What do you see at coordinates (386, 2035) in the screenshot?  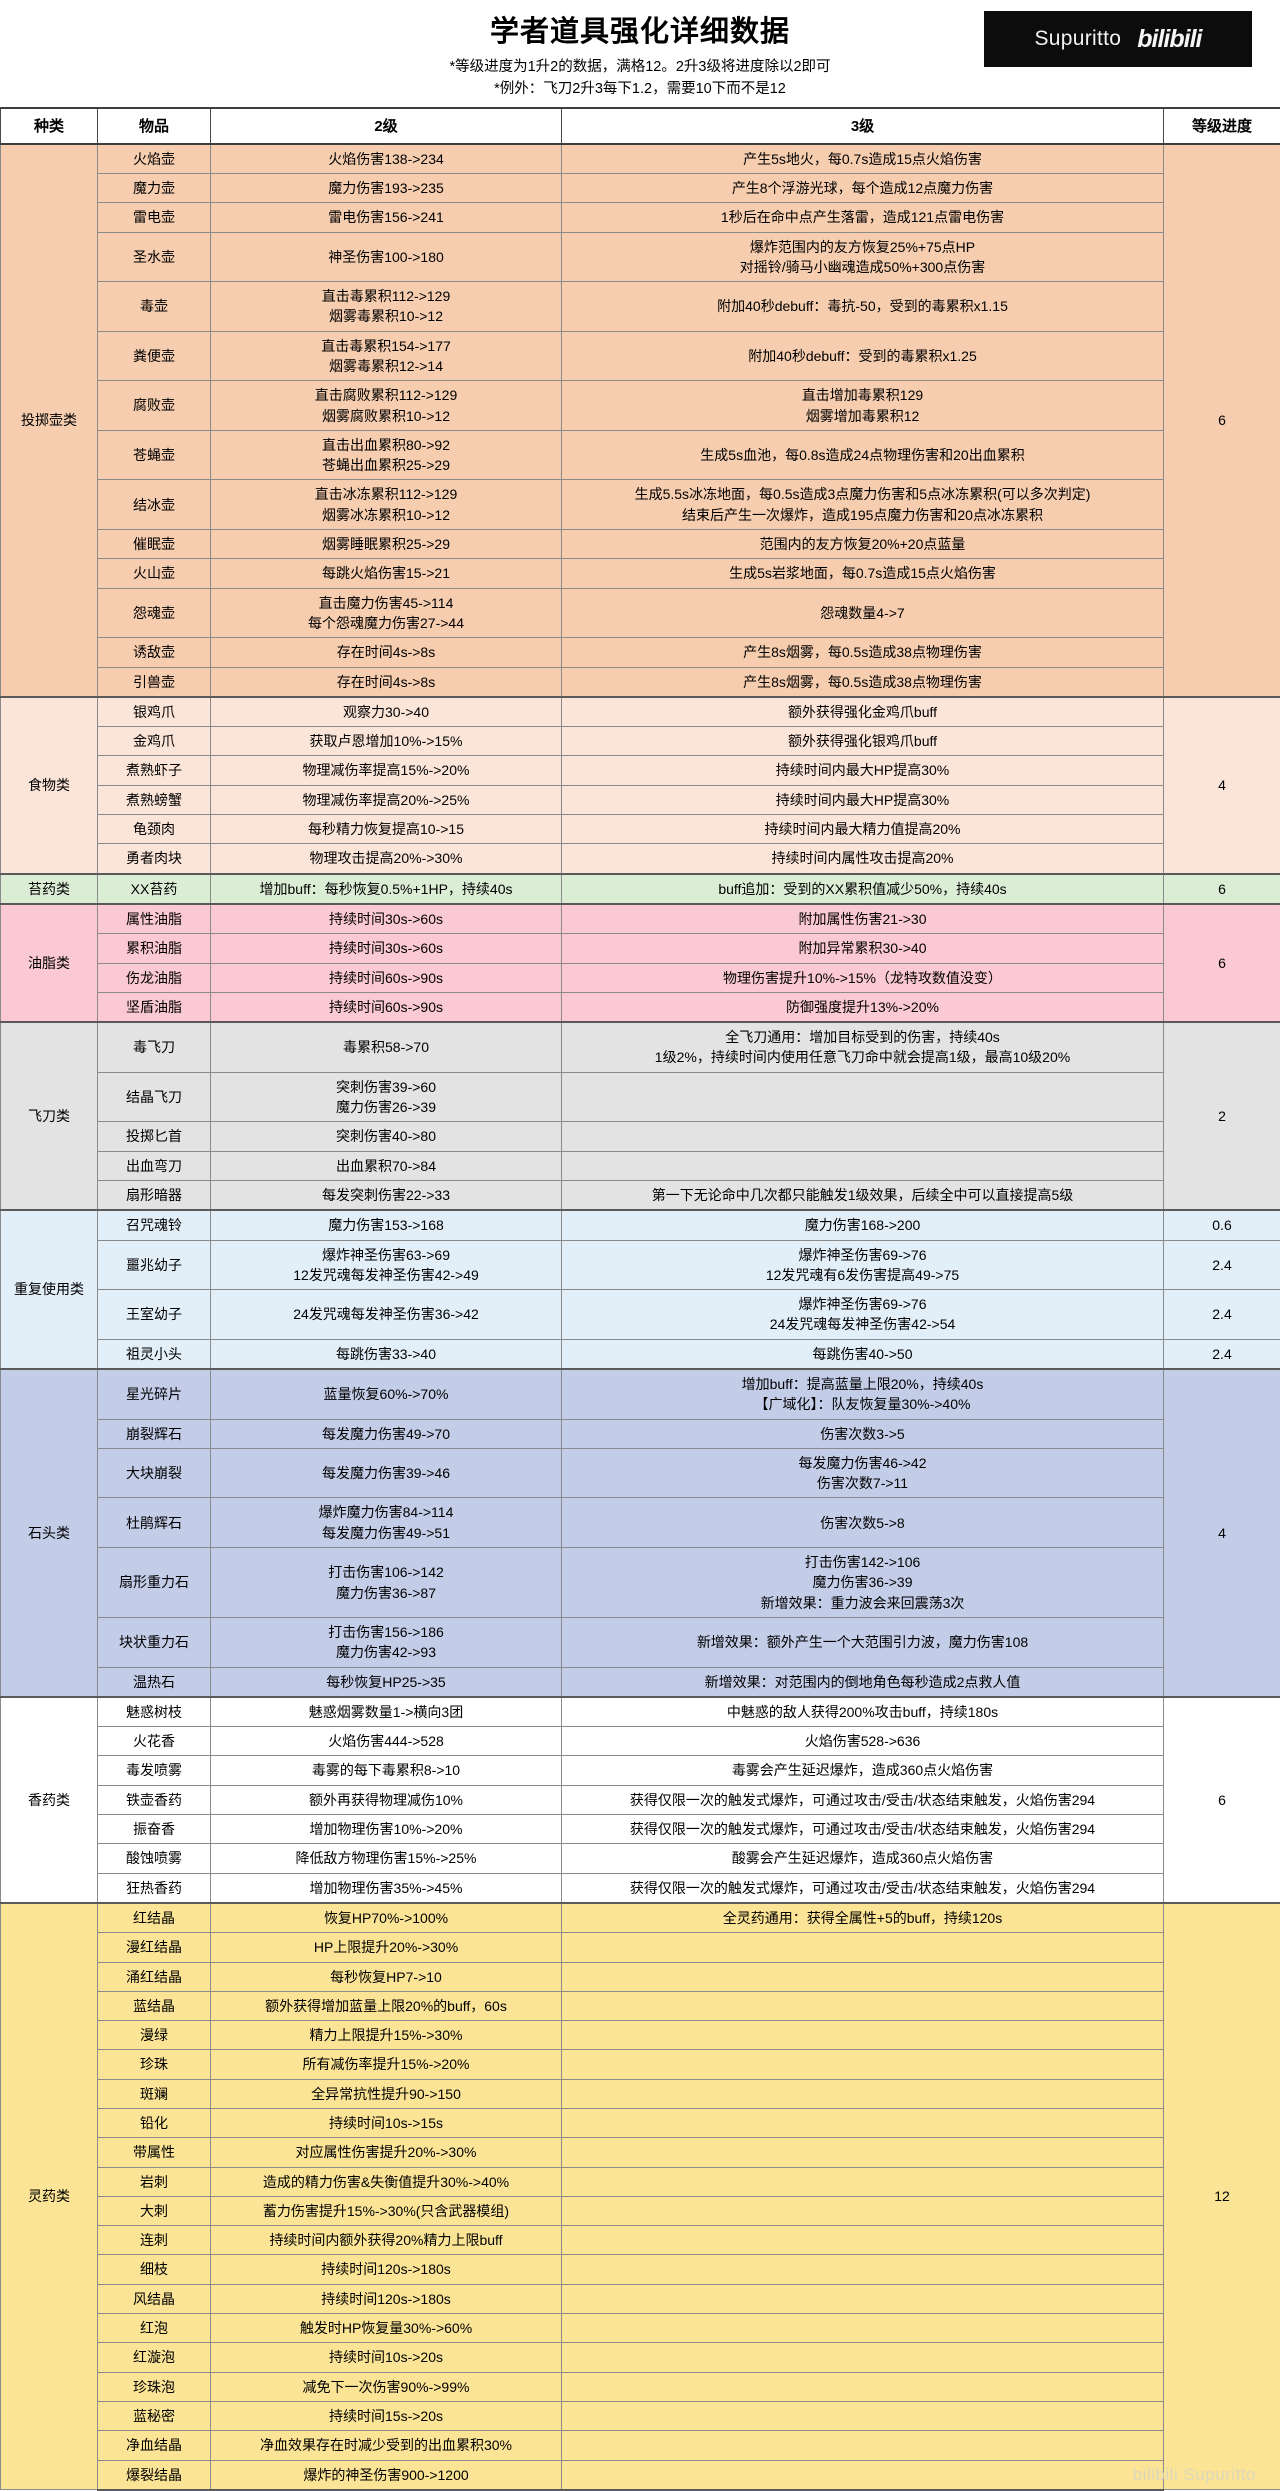 I see `cell-level2: 精力上限提升15%->30%` at bounding box center [386, 2035].